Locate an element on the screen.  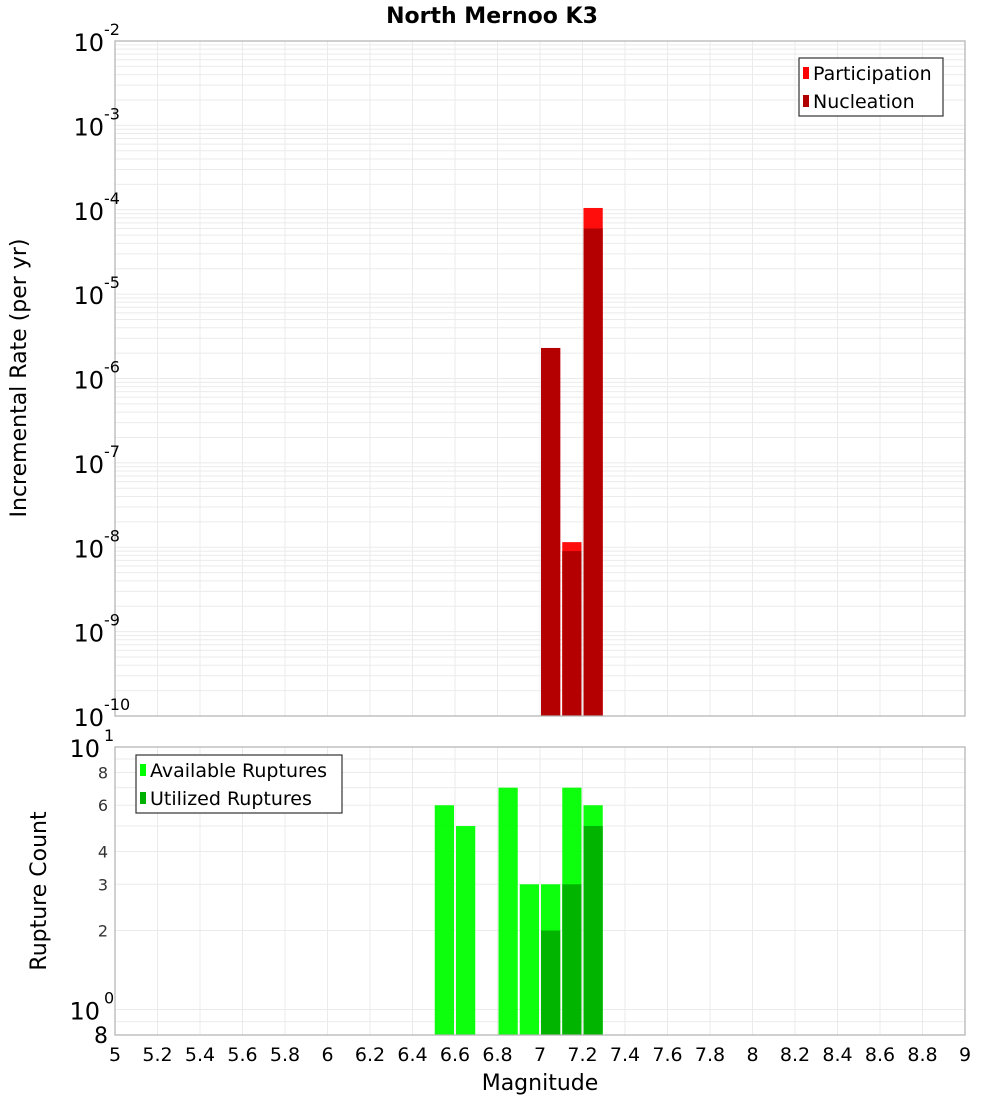
y-tick-exponent: -2 is located at coordinates (112, 29).